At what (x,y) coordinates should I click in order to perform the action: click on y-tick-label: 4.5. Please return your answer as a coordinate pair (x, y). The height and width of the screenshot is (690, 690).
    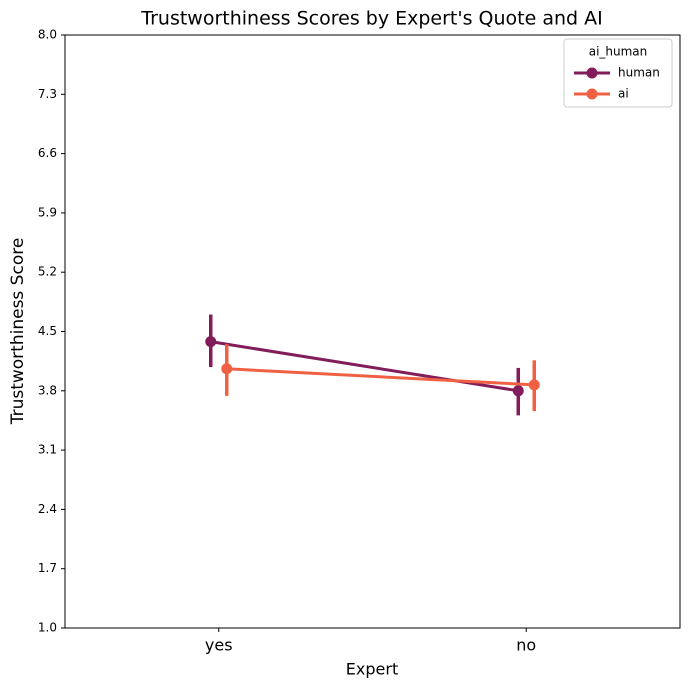
    Looking at the image, I should click on (47, 331).